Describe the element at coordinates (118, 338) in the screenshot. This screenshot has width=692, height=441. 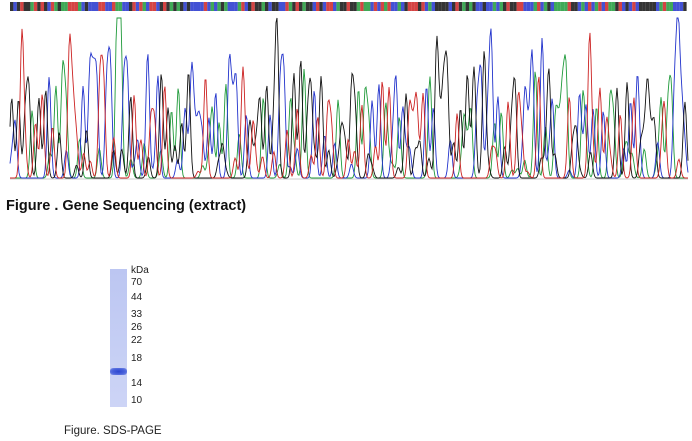
I see `gel-lane` at that location.